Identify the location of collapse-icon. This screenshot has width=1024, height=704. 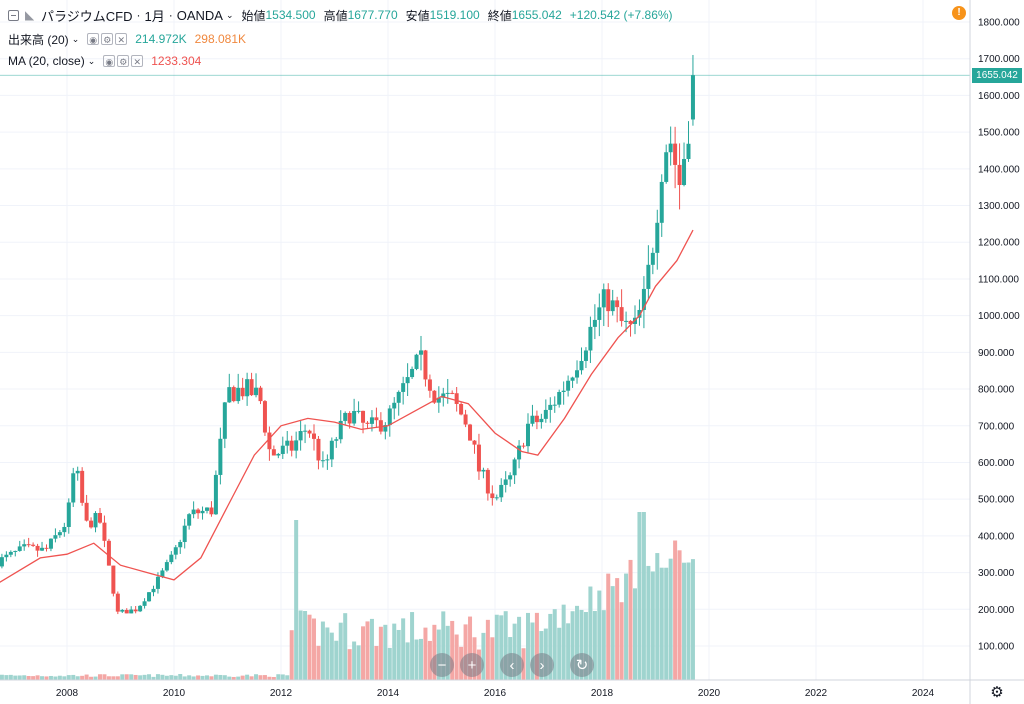
(13, 15).